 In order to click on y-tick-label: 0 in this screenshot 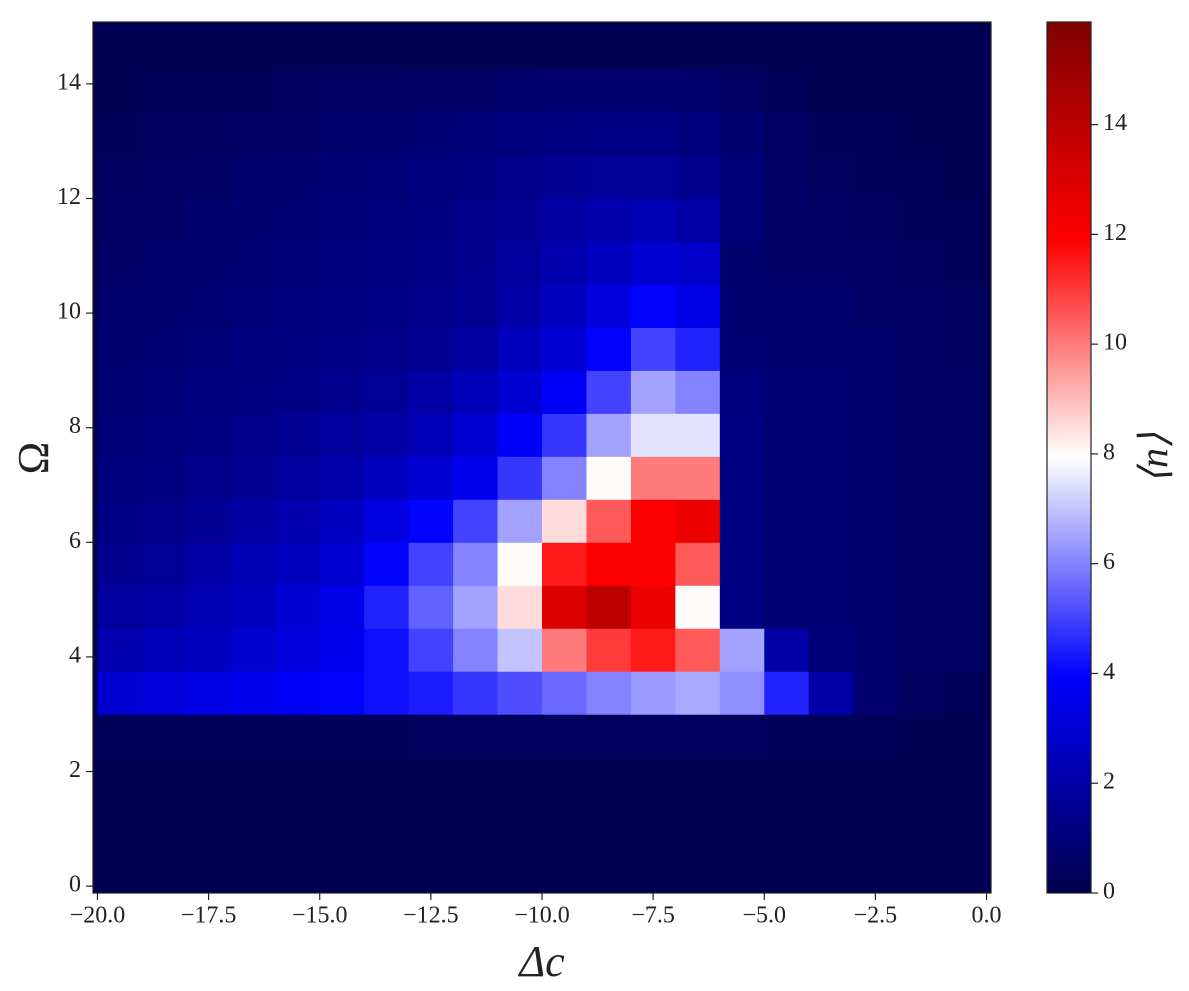, I will do `click(75, 885)`.